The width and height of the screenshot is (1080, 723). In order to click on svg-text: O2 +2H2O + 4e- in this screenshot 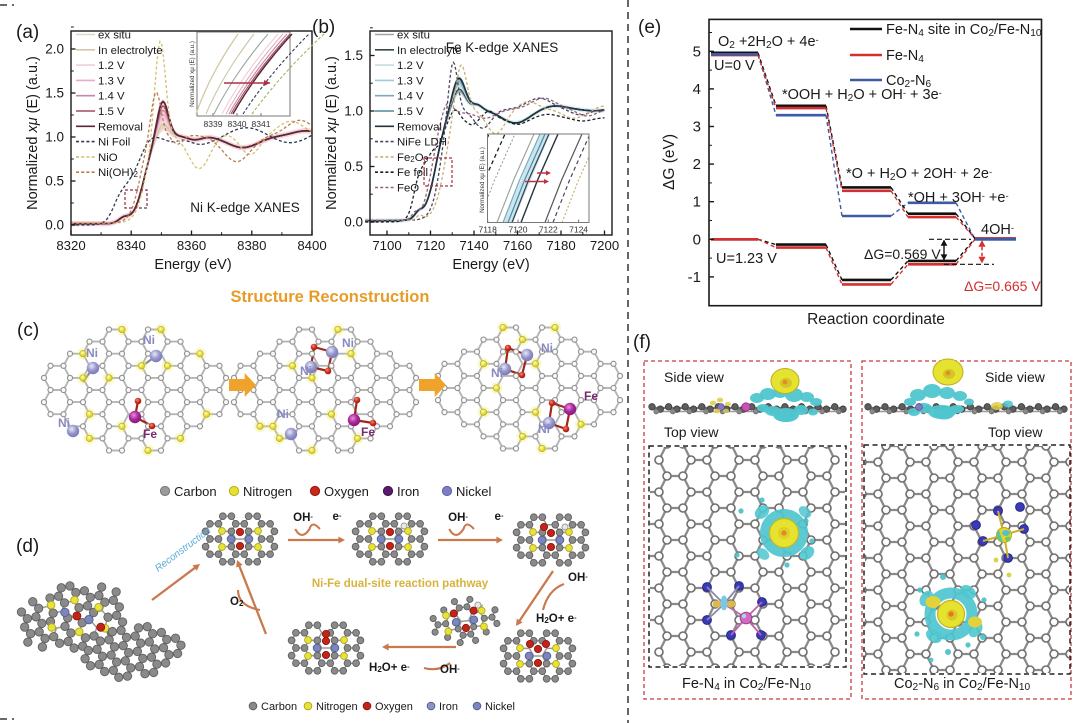, I will do `click(768, 42)`.